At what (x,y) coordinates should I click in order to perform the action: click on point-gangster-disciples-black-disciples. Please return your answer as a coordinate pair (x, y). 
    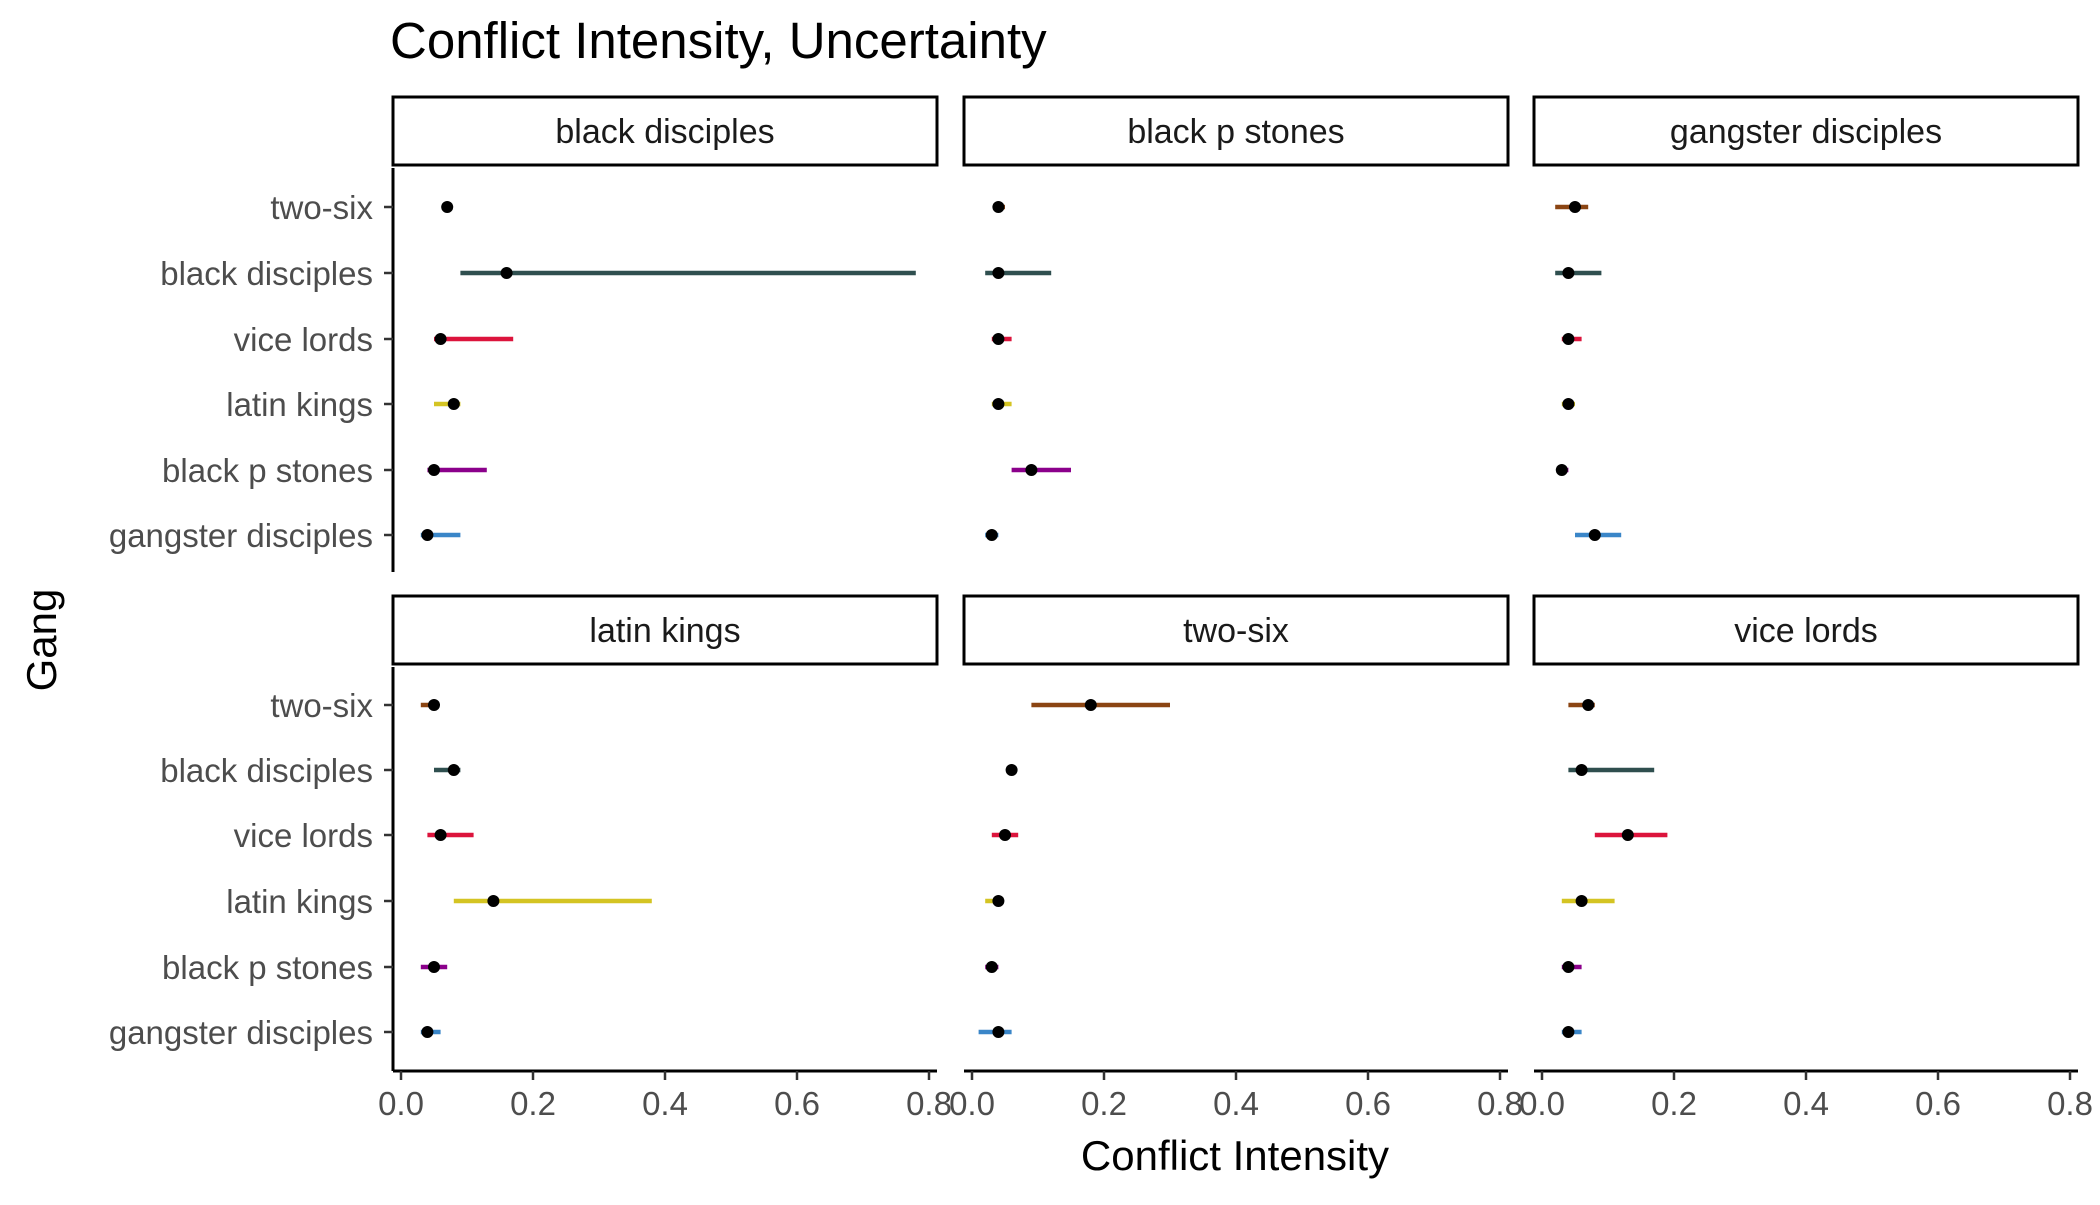
    Looking at the image, I should click on (1568, 273).